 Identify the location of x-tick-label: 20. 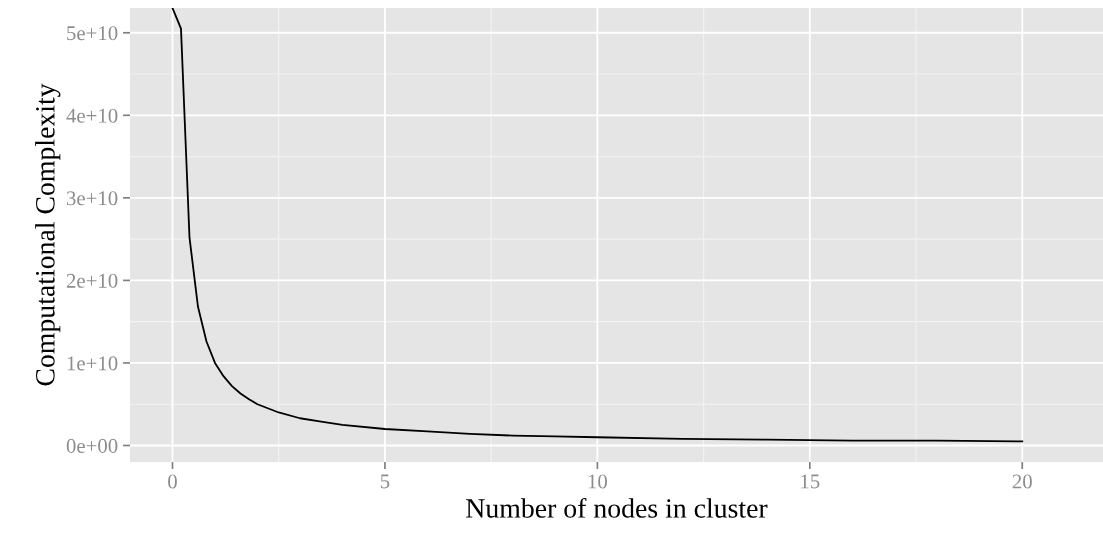
(1022, 481).